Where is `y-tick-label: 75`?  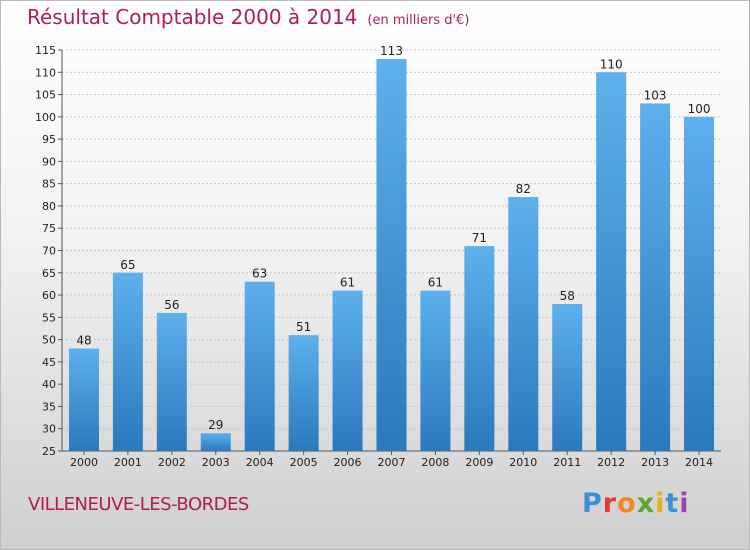 y-tick-label: 75 is located at coordinates (49, 228).